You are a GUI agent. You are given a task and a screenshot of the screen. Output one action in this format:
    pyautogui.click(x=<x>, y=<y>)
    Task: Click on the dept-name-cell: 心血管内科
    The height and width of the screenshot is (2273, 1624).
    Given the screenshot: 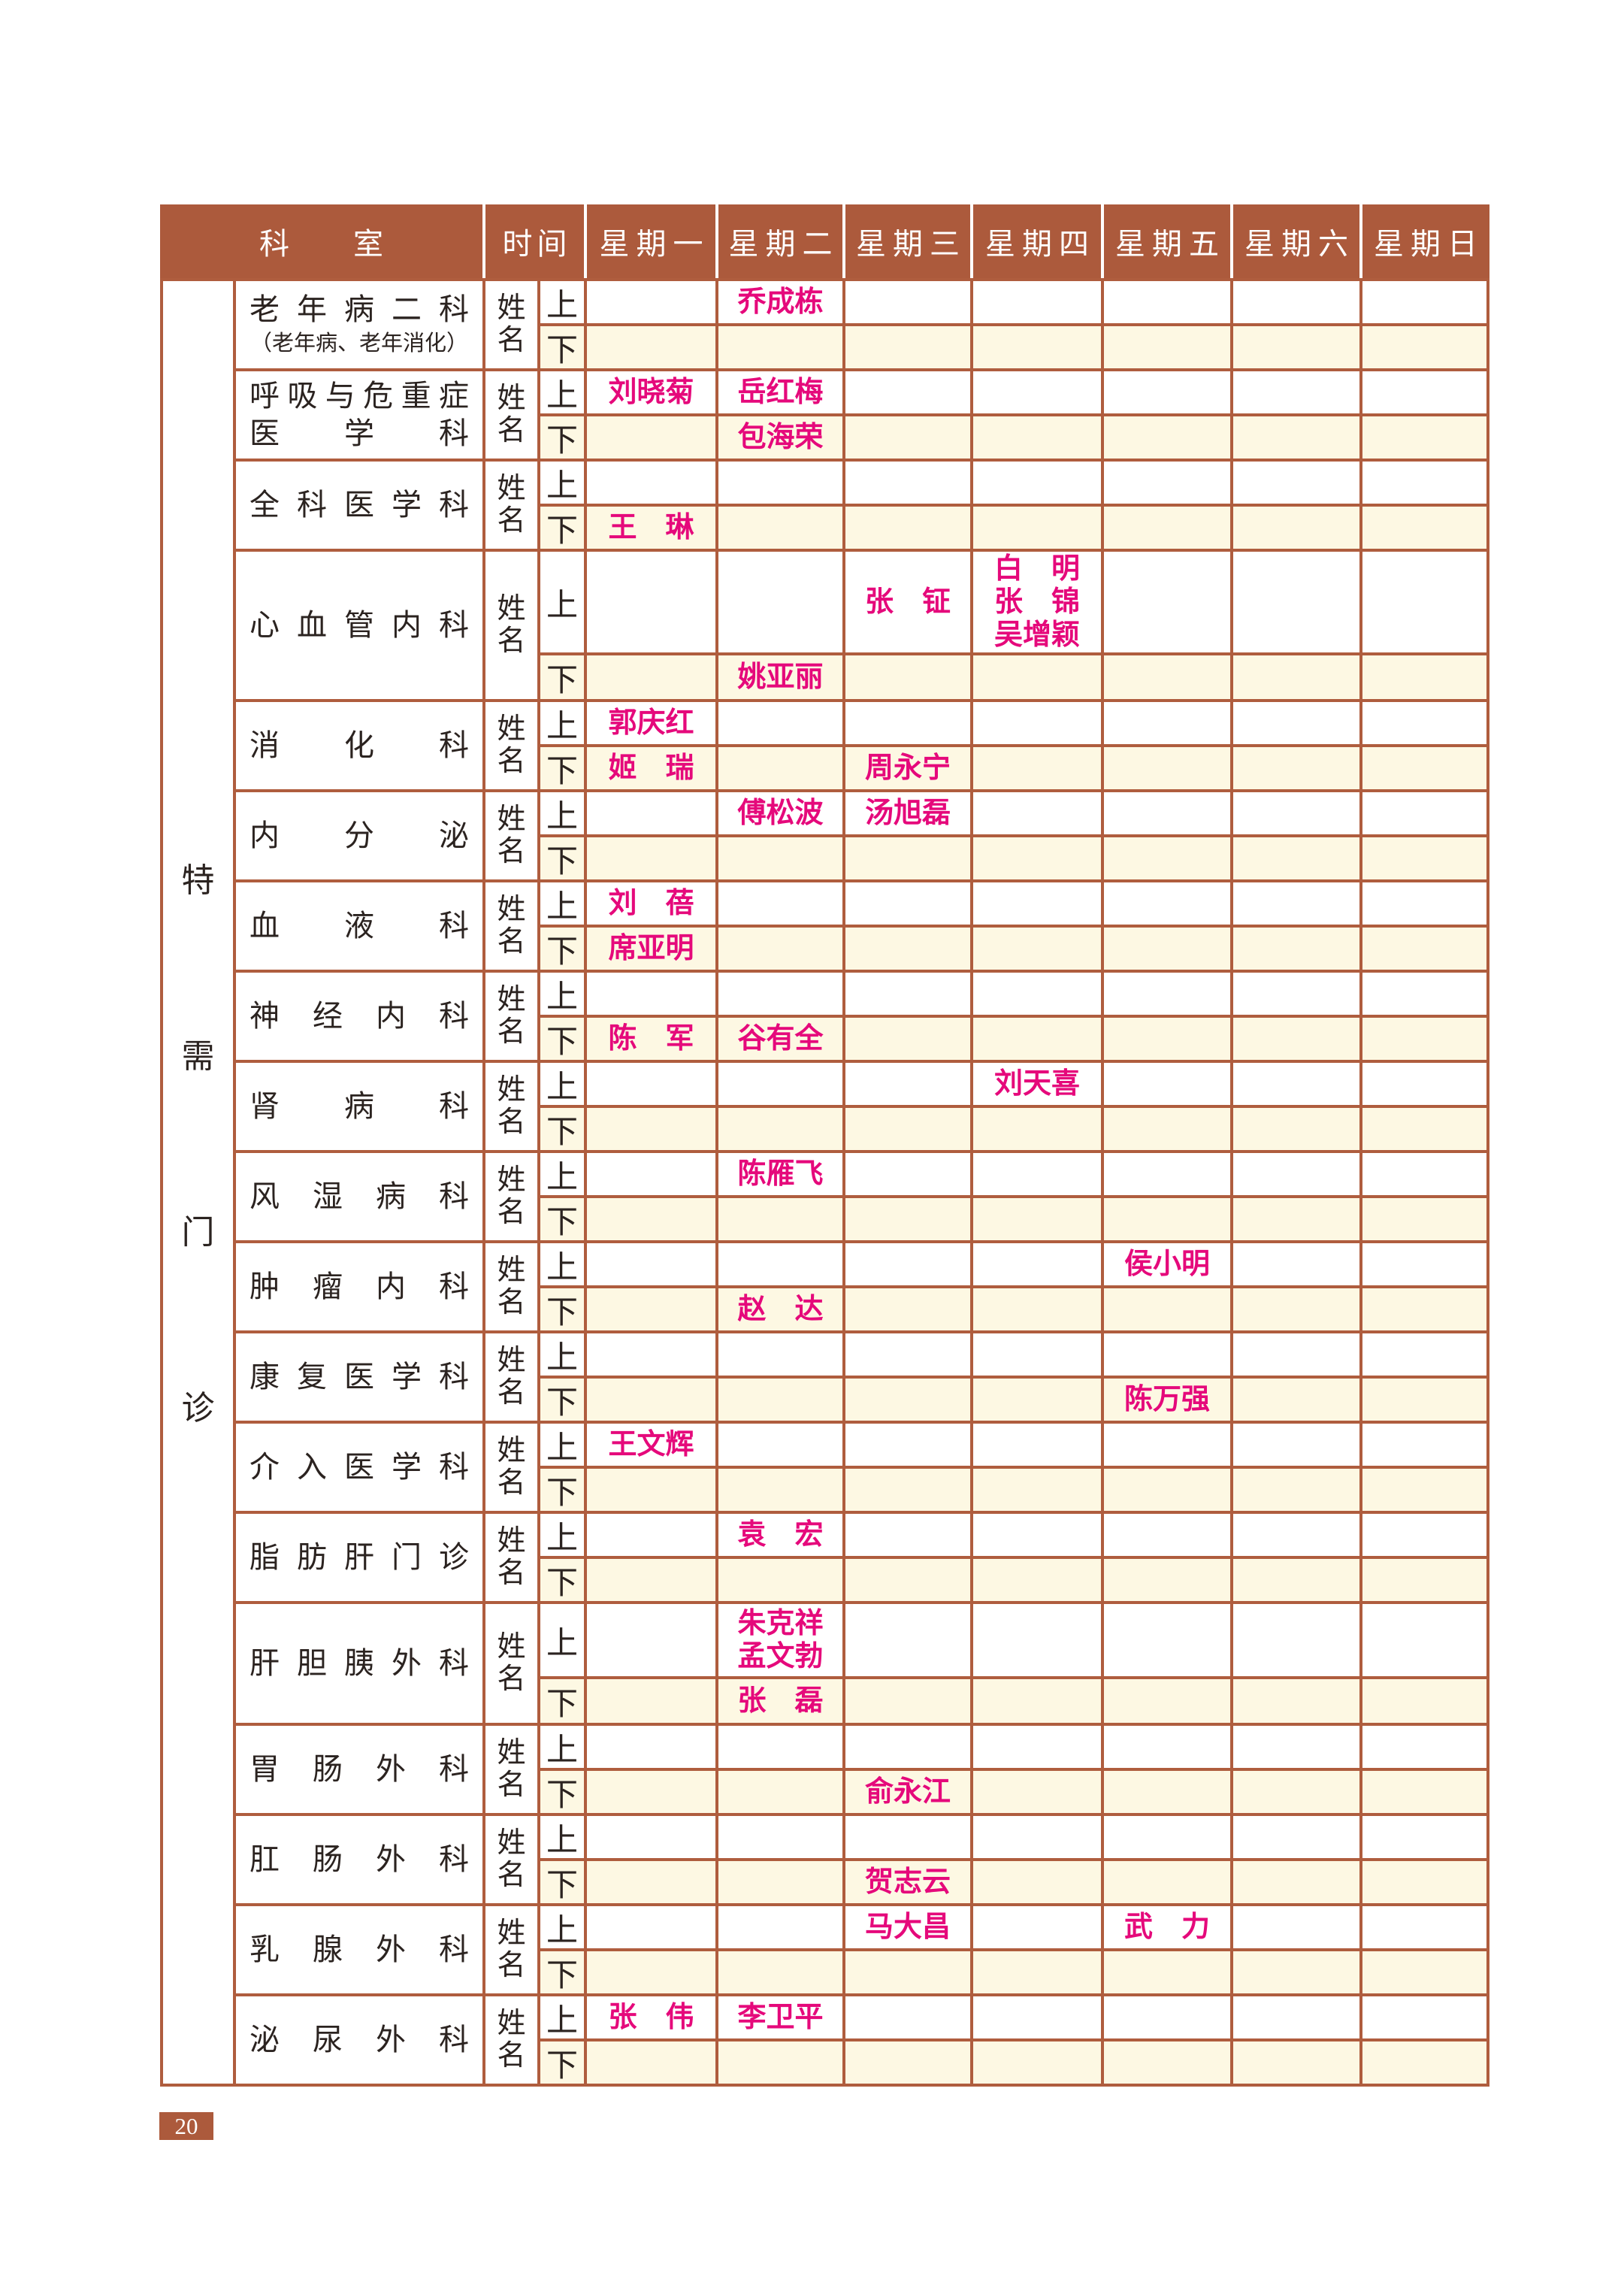 What is the action you would take?
    pyautogui.click(x=359, y=625)
    